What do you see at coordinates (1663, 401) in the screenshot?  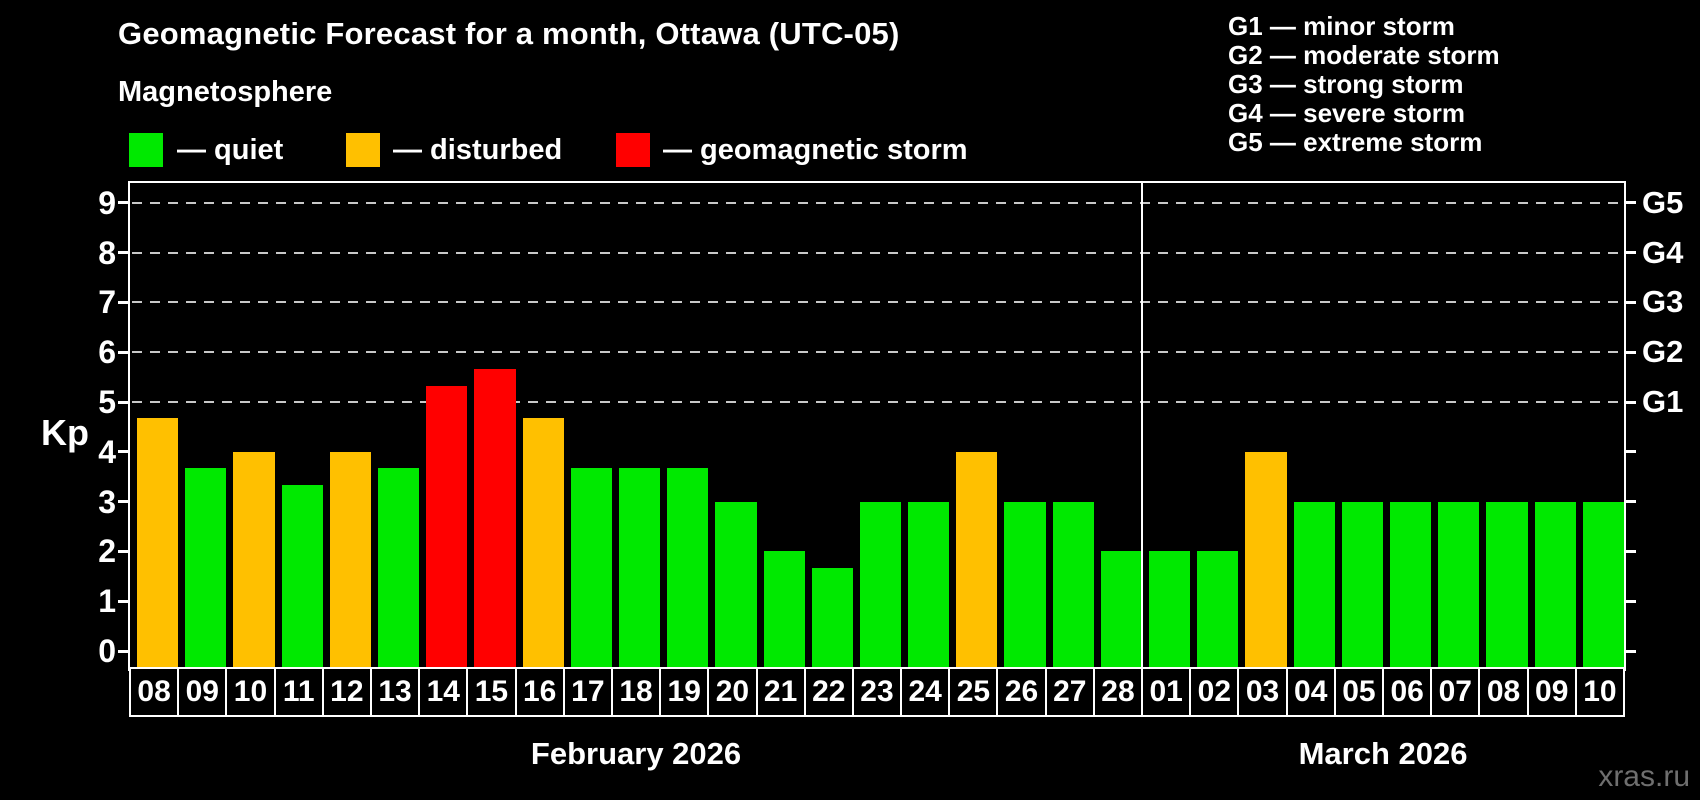 I see `g-label-g1: G1` at bounding box center [1663, 401].